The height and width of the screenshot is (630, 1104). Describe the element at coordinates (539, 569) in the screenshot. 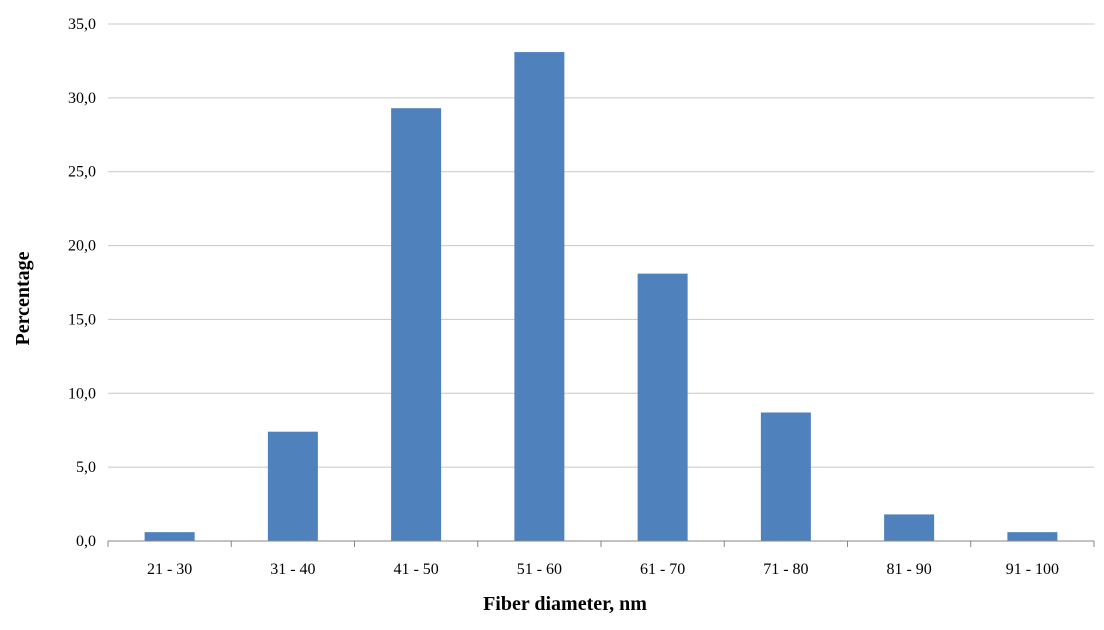

I see `x-tick-label: 51 - 60` at that location.